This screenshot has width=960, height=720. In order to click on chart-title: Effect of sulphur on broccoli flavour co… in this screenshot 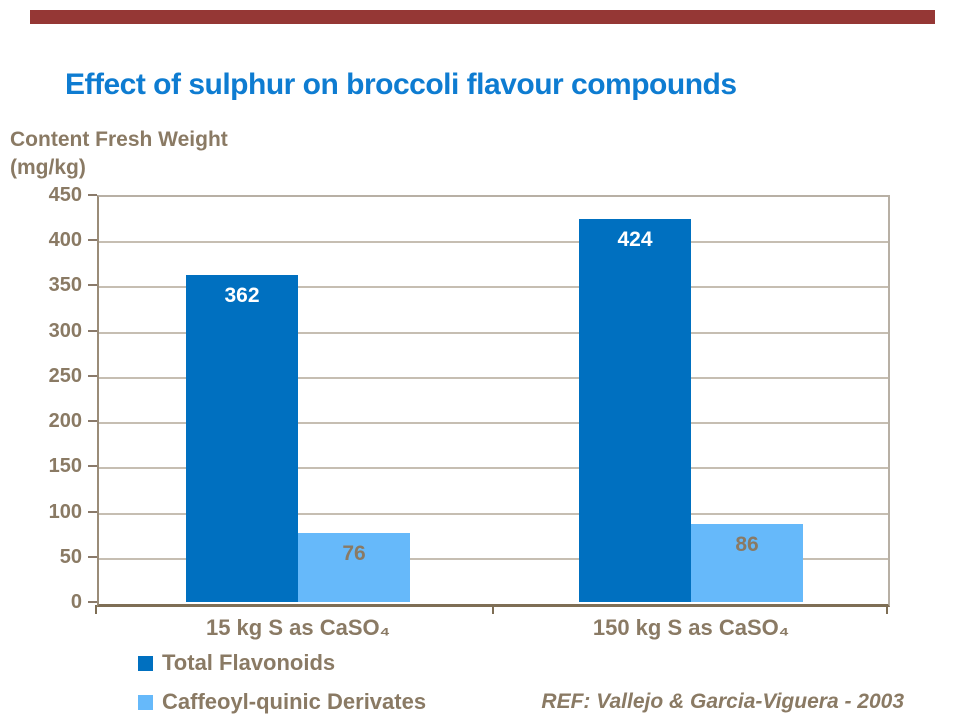, I will do `click(401, 84)`.